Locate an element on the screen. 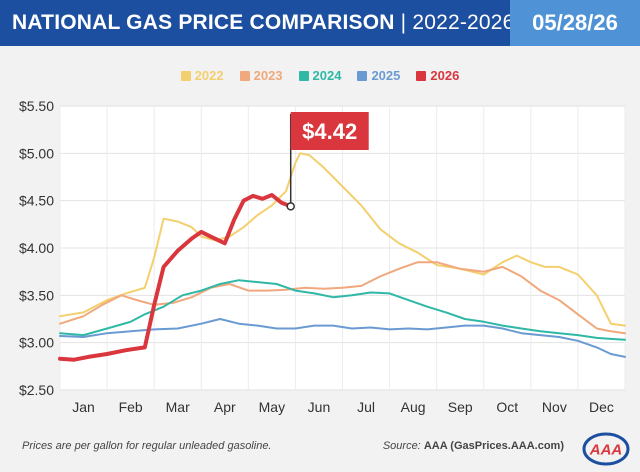  date-badge: 05/28/26 is located at coordinates (575, 23).